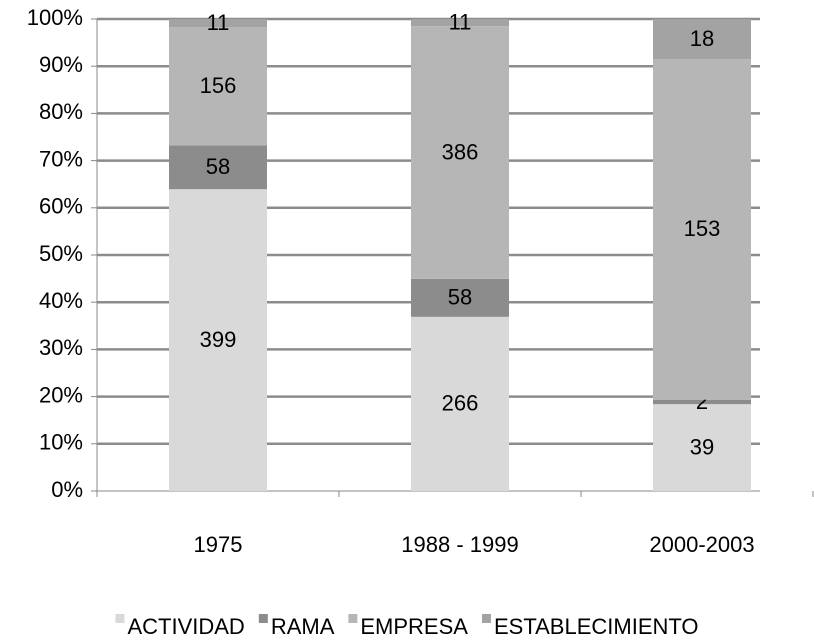  Describe the element at coordinates (185, 626) in the screenshot. I see `legend-label: ACTIVIDAD` at that location.